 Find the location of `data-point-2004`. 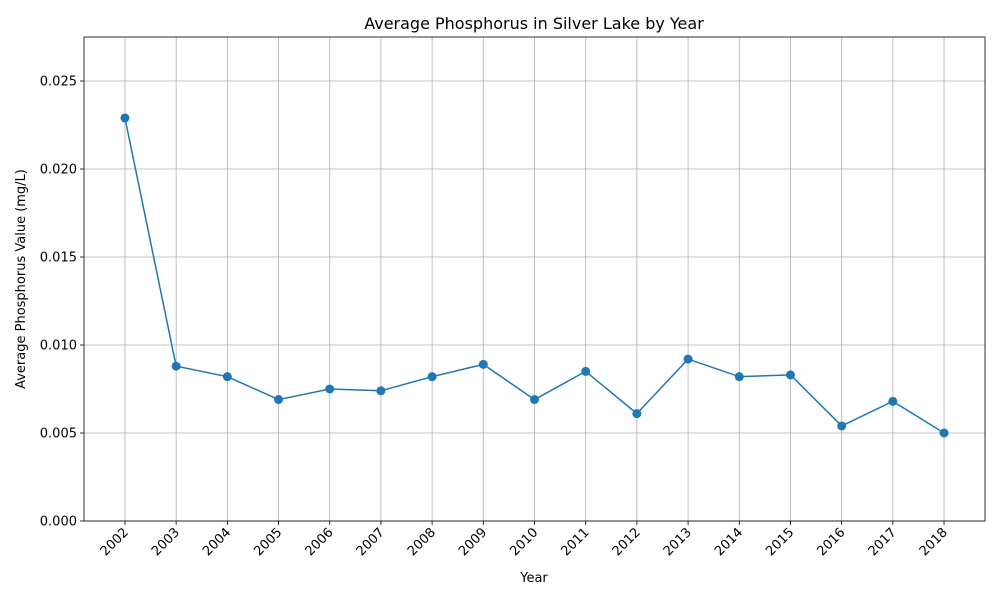

data-point-2004 is located at coordinates (227, 377).